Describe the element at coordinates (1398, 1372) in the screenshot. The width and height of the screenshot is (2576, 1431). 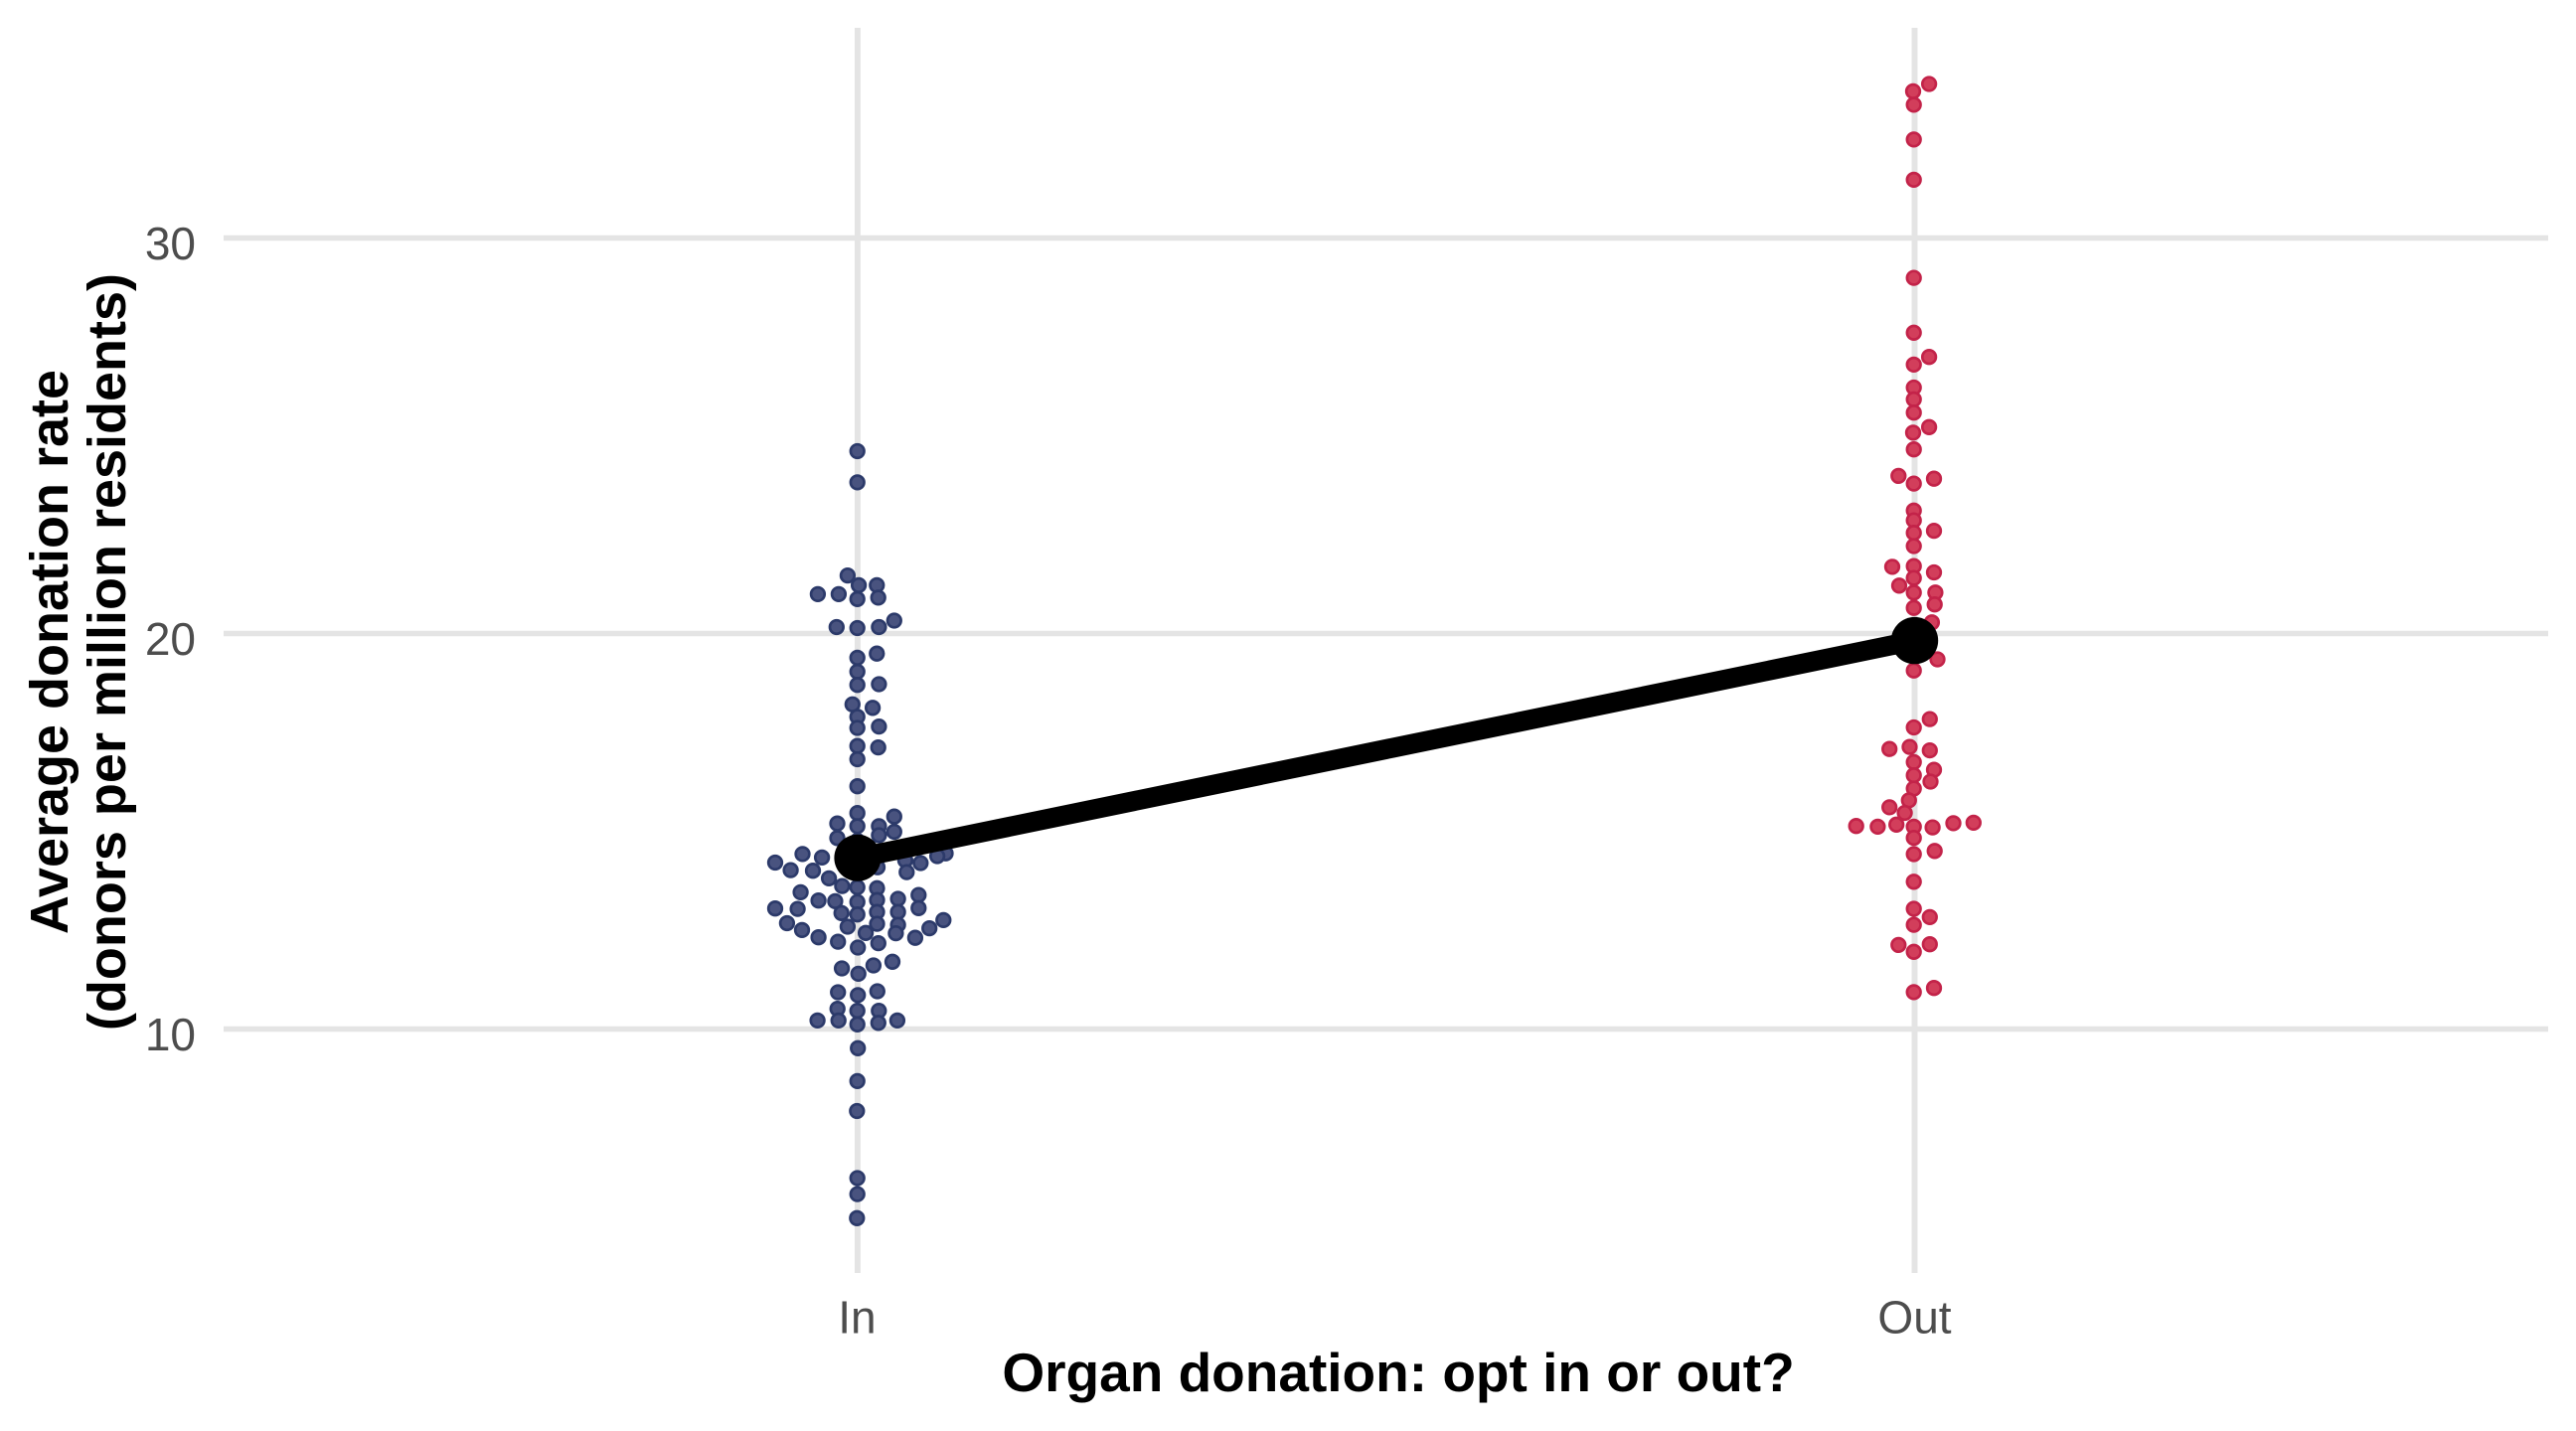
I see `svg-text: Organ donation: opt in or out?` at that location.